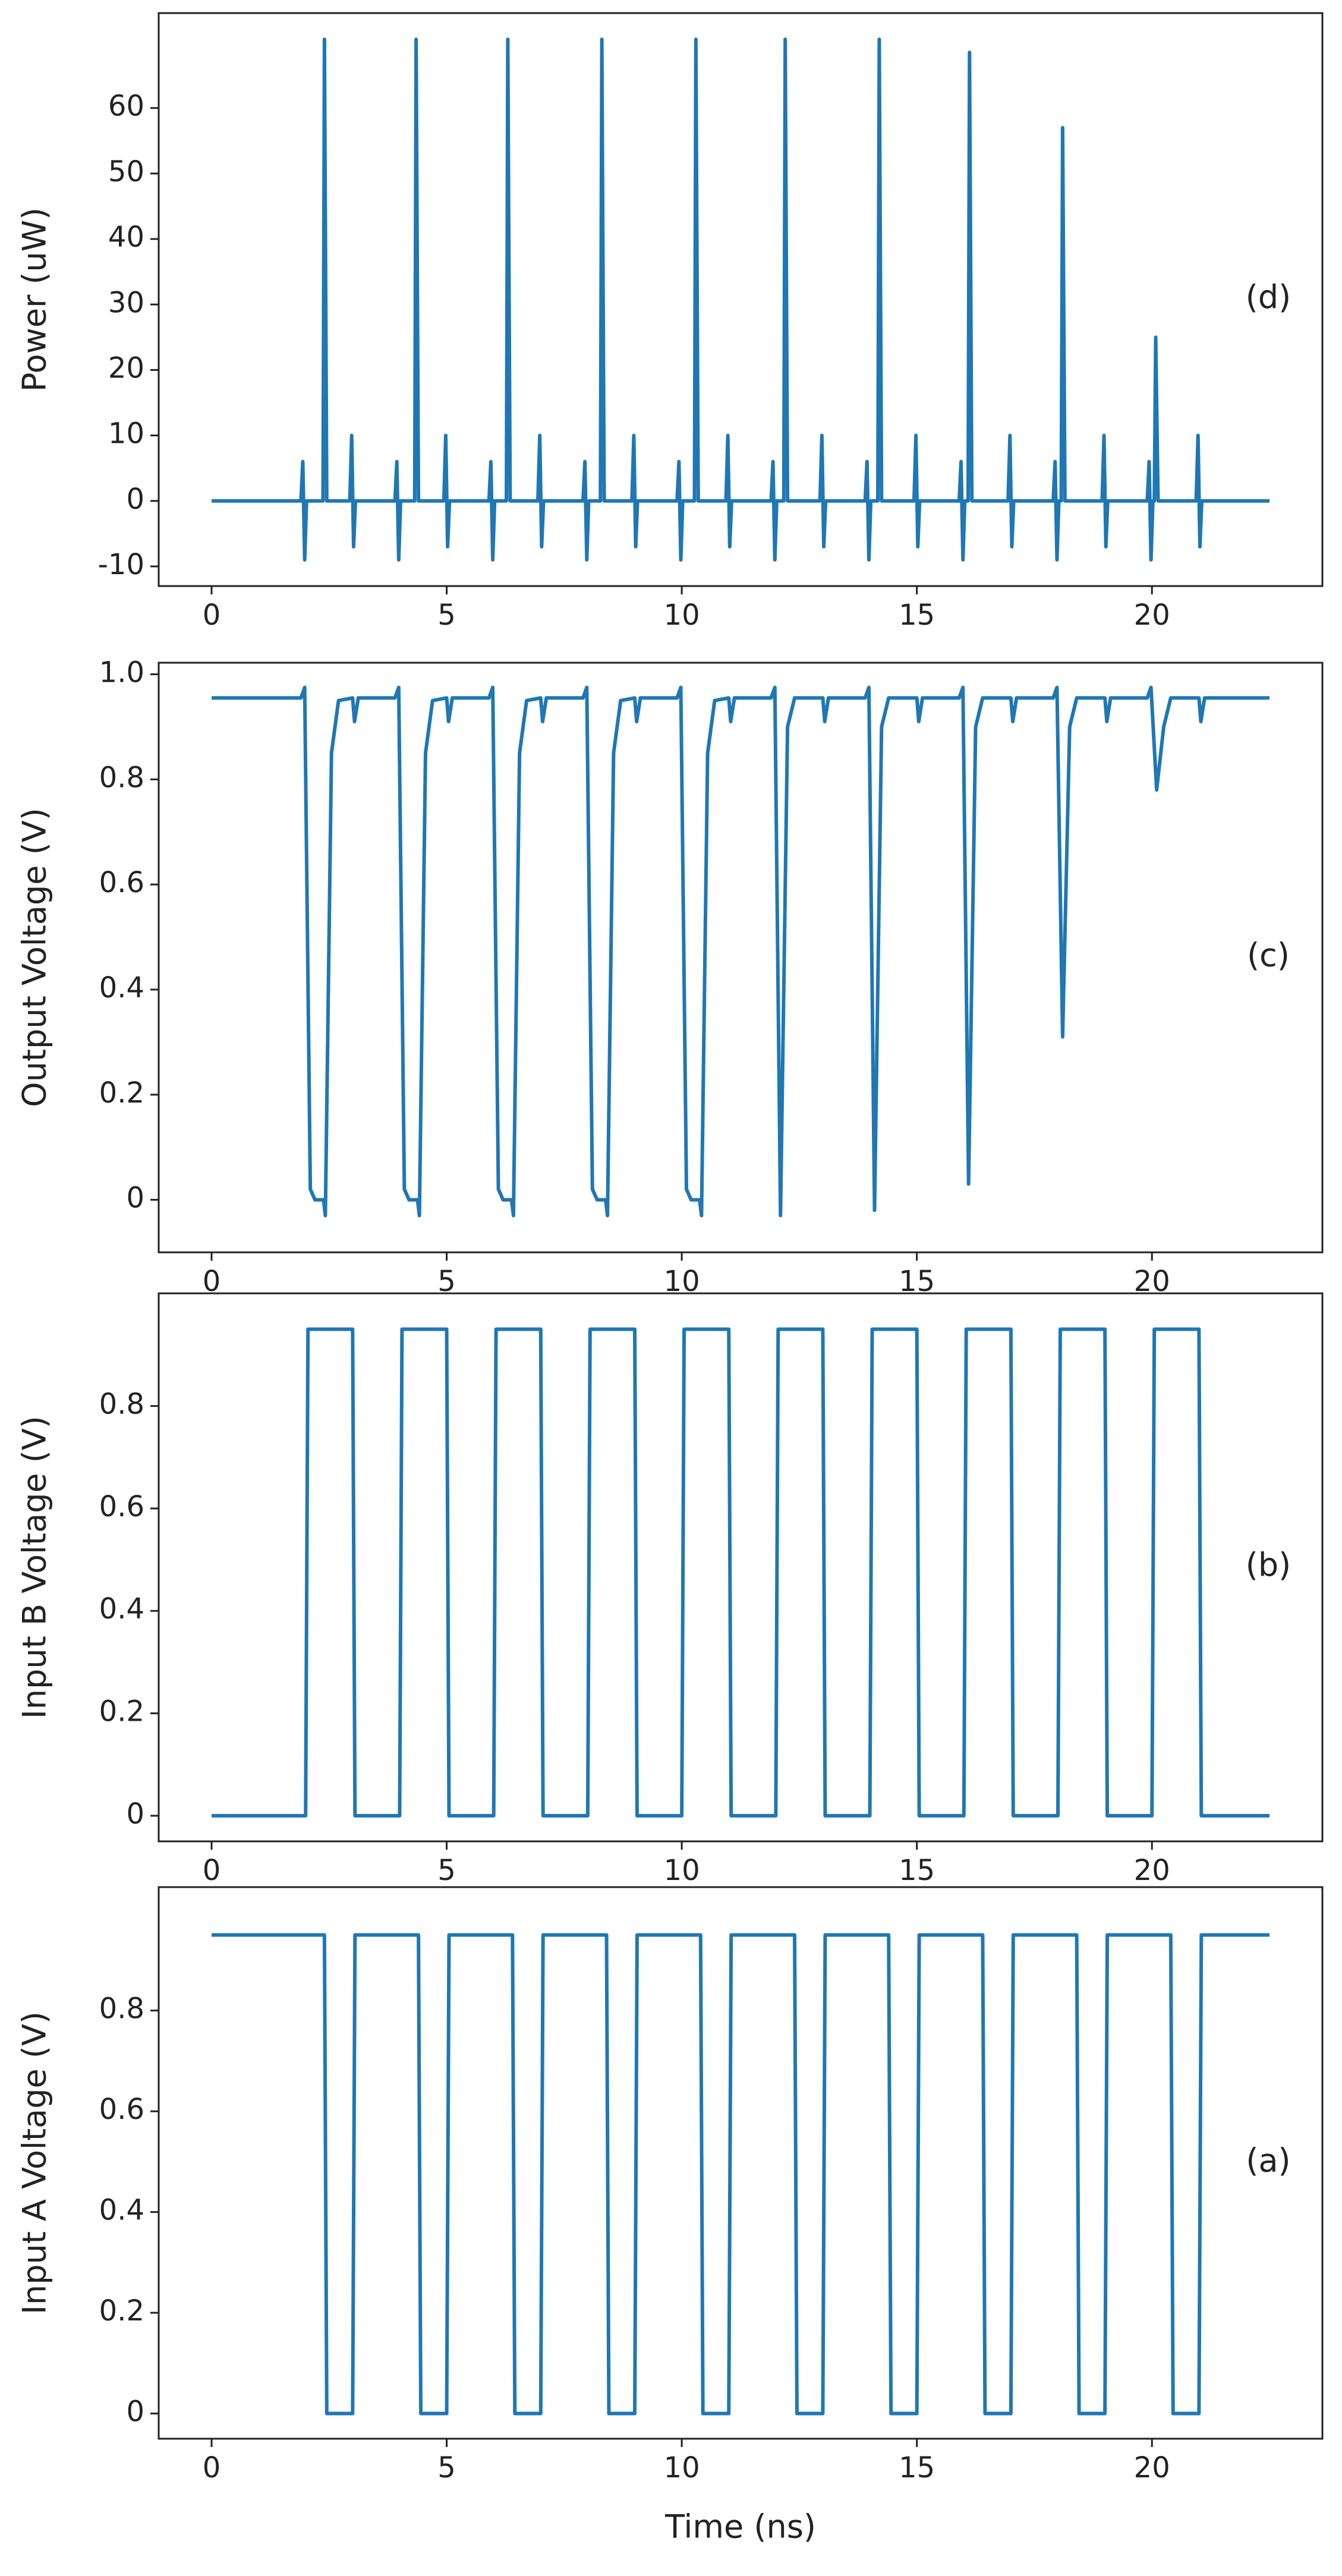 The width and height of the screenshot is (1342, 2576). What do you see at coordinates (1268, 2161) in the screenshot?
I see `panel-annotation: (a)` at bounding box center [1268, 2161].